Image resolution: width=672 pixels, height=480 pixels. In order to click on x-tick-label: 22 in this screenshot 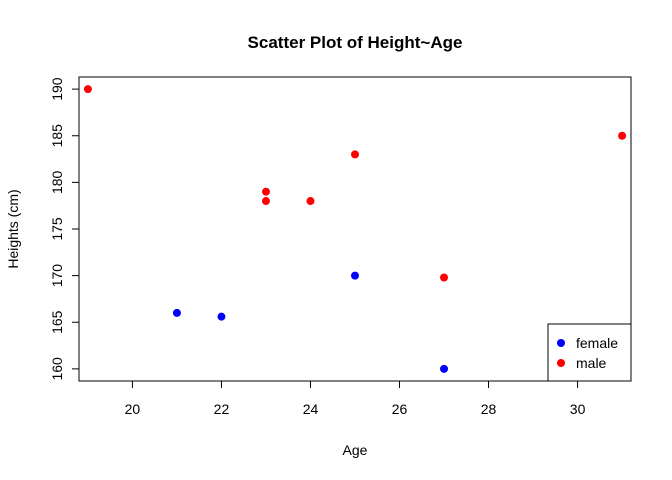, I will do `click(222, 409)`.